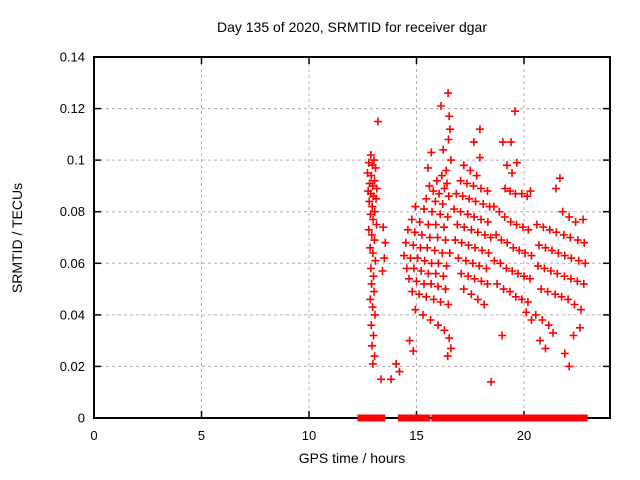 The height and width of the screenshot is (480, 640). What do you see at coordinates (416, 435) in the screenshot?
I see `svg-text: 15` at bounding box center [416, 435].